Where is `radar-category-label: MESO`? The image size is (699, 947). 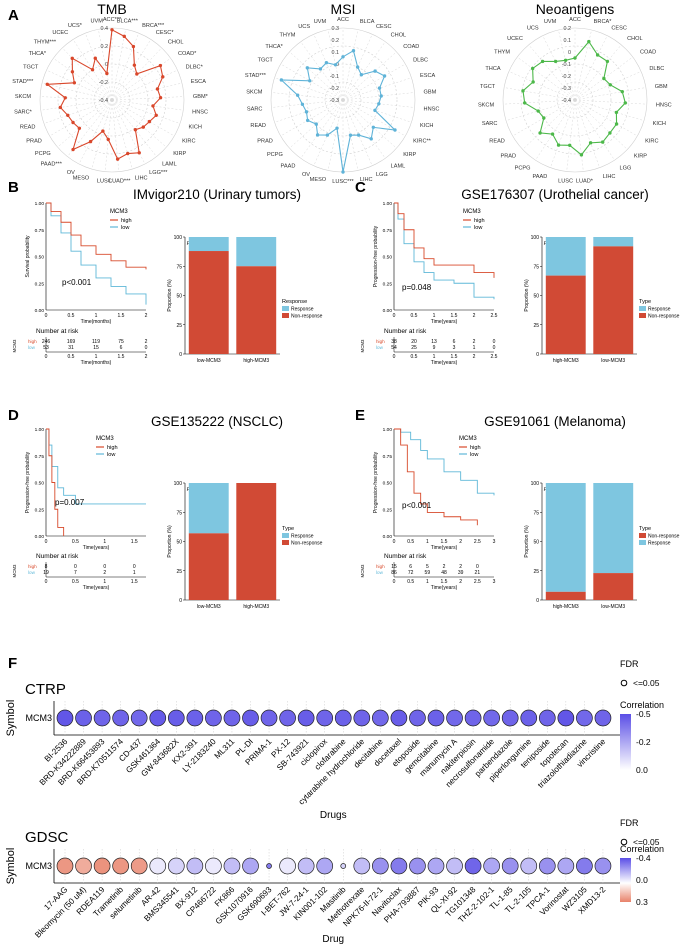
radar-category-label: MESO is located at coordinates (318, 180).